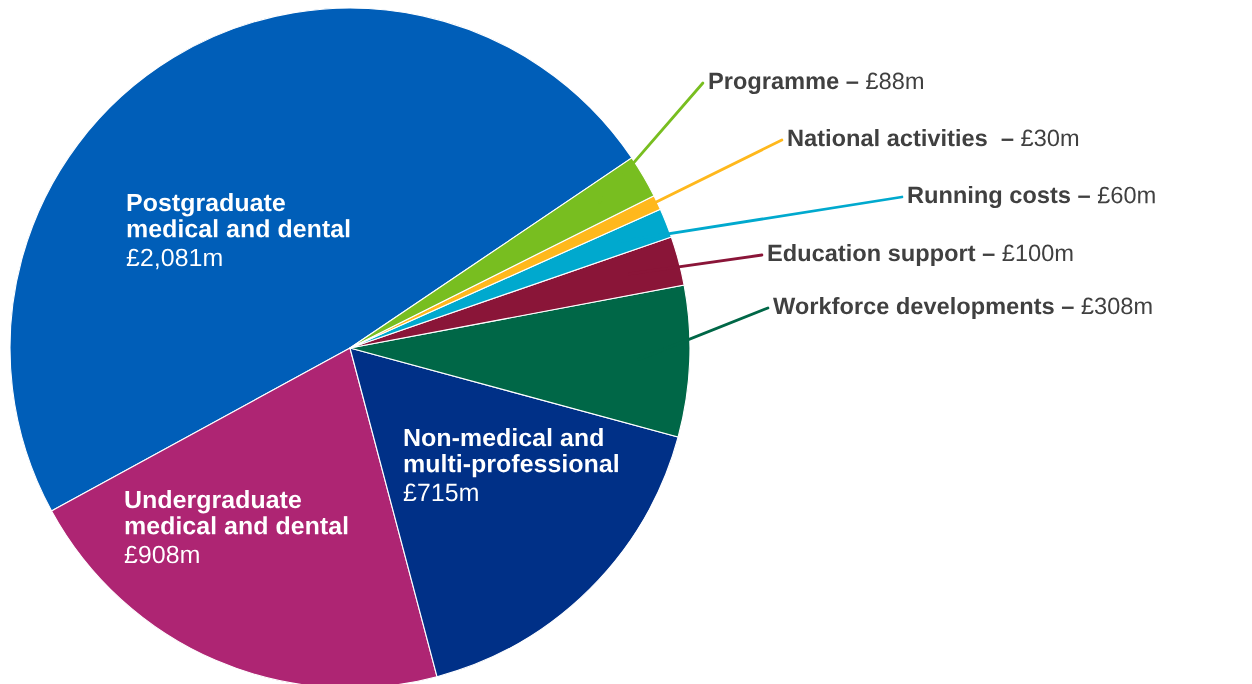 The height and width of the screenshot is (684, 1252). Describe the element at coordinates (440, 492) in the screenshot. I see `data-label: £715m` at that location.